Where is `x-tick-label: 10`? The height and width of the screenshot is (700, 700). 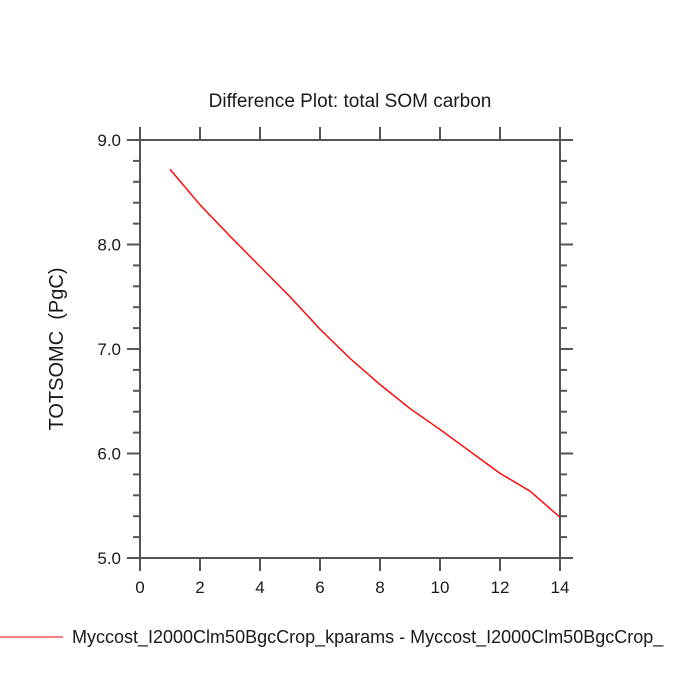 x-tick-label: 10 is located at coordinates (440, 587).